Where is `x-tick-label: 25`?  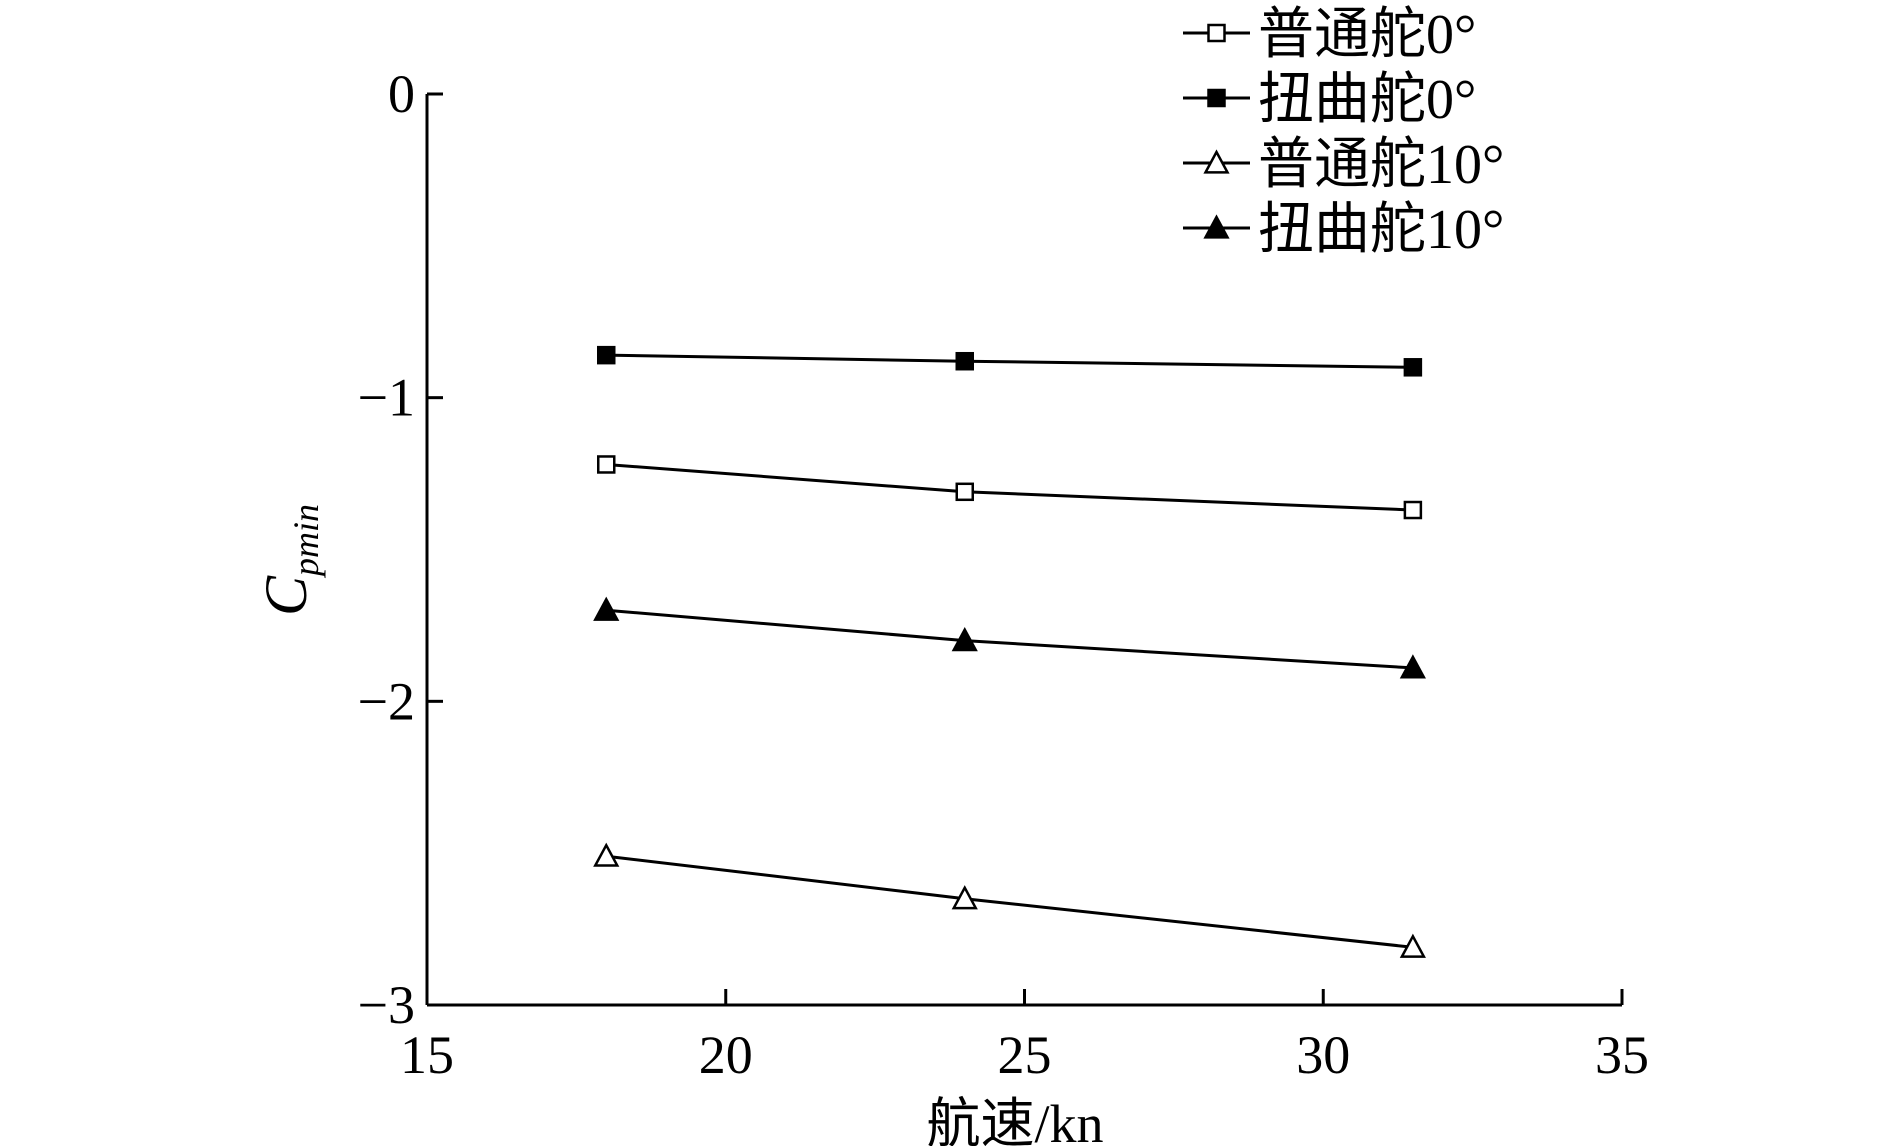
x-tick-label: 25 is located at coordinates (1025, 1055).